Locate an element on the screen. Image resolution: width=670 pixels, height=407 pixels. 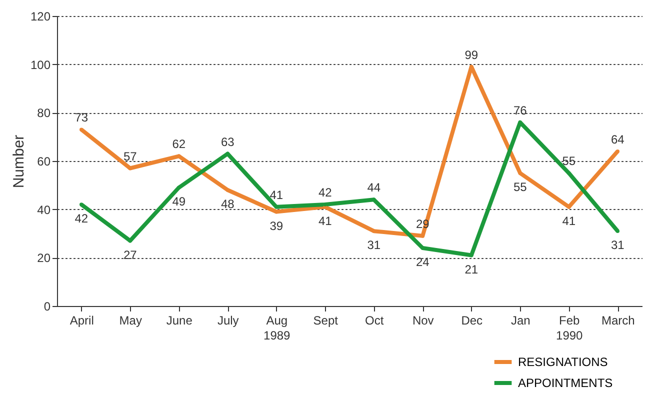
data-label: 27 is located at coordinates (130, 255).